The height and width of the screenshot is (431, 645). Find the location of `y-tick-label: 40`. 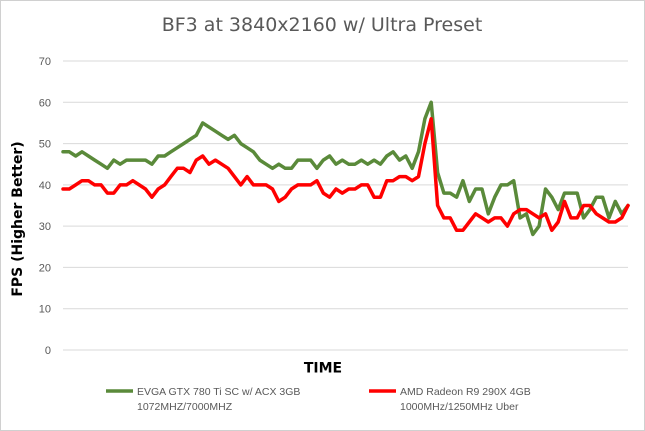

y-tick-label: 40 is located at coordinates (45, 186).